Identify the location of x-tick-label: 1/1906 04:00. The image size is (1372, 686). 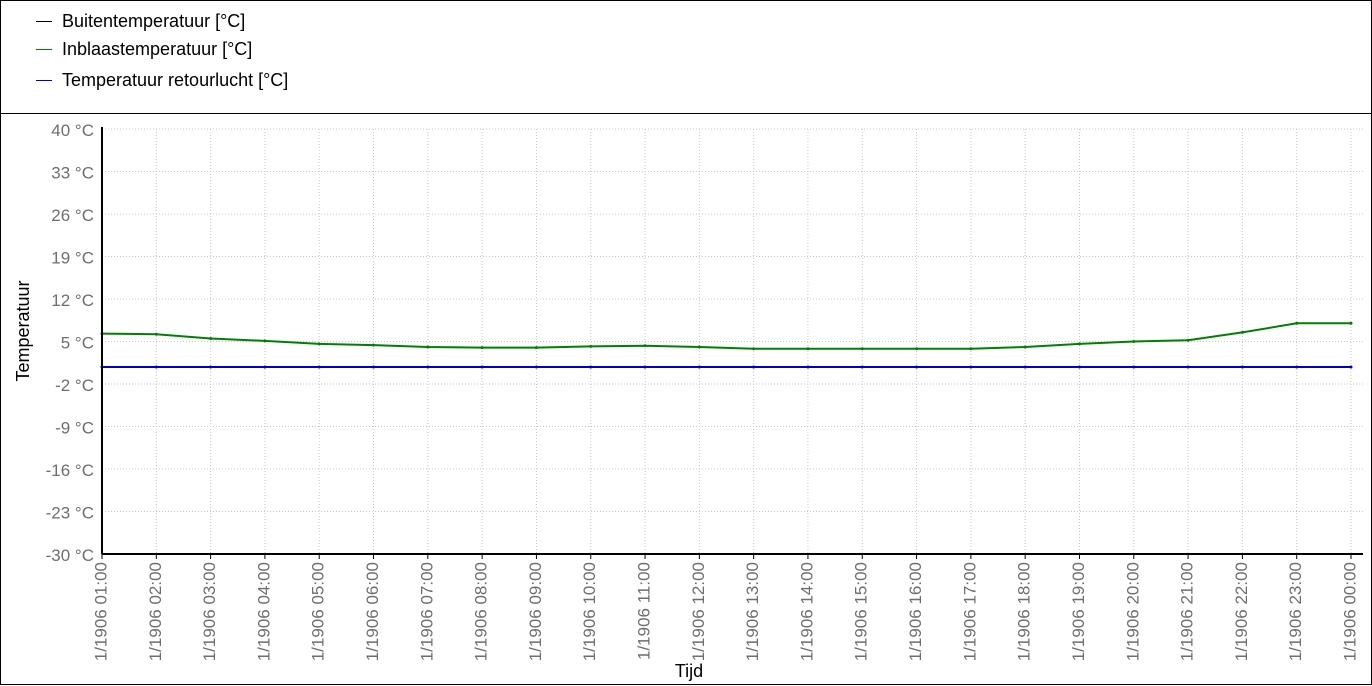
(263, 611).